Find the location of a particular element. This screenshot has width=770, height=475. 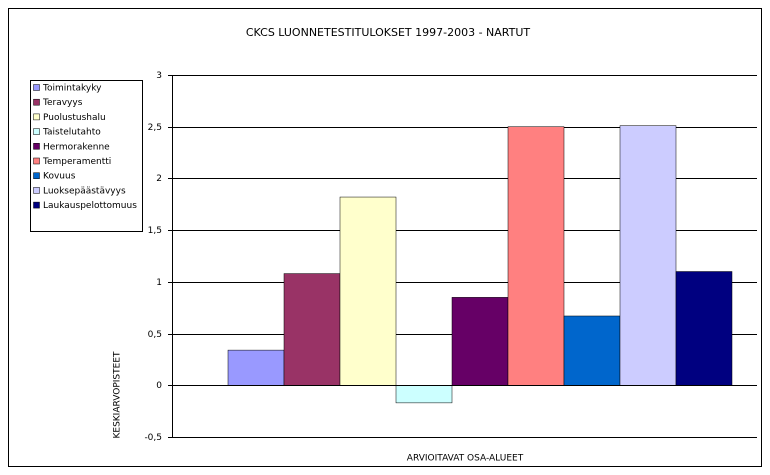

y-tick-label: 2 is located at coordinates (159, 179).